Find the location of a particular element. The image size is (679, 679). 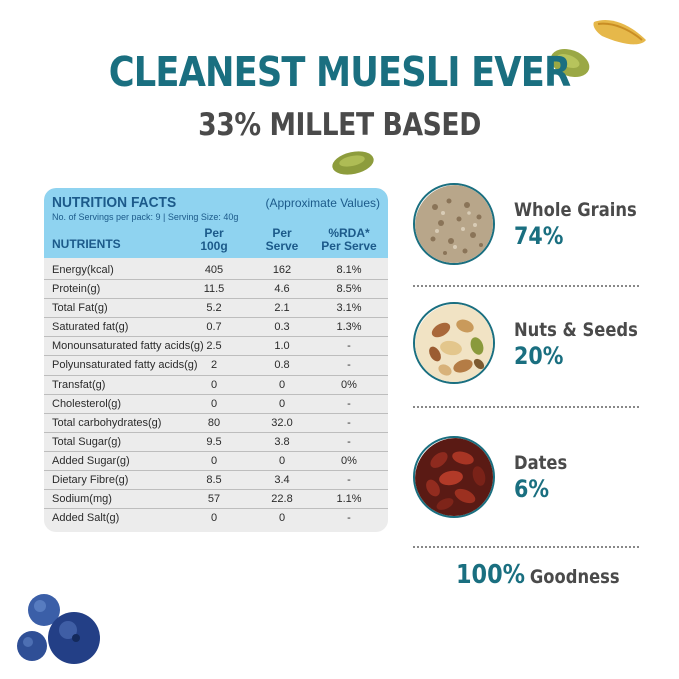

table-row: Total carbohydrates(g) 80 32.0- is located at coordinates (216, 423).